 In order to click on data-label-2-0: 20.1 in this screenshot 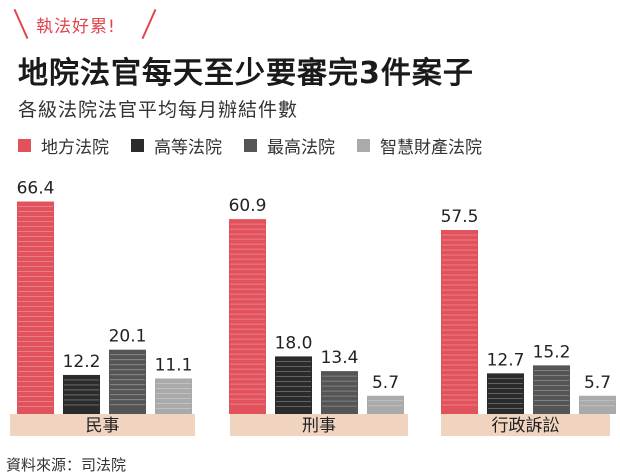, I will do `click(128, 337)`.